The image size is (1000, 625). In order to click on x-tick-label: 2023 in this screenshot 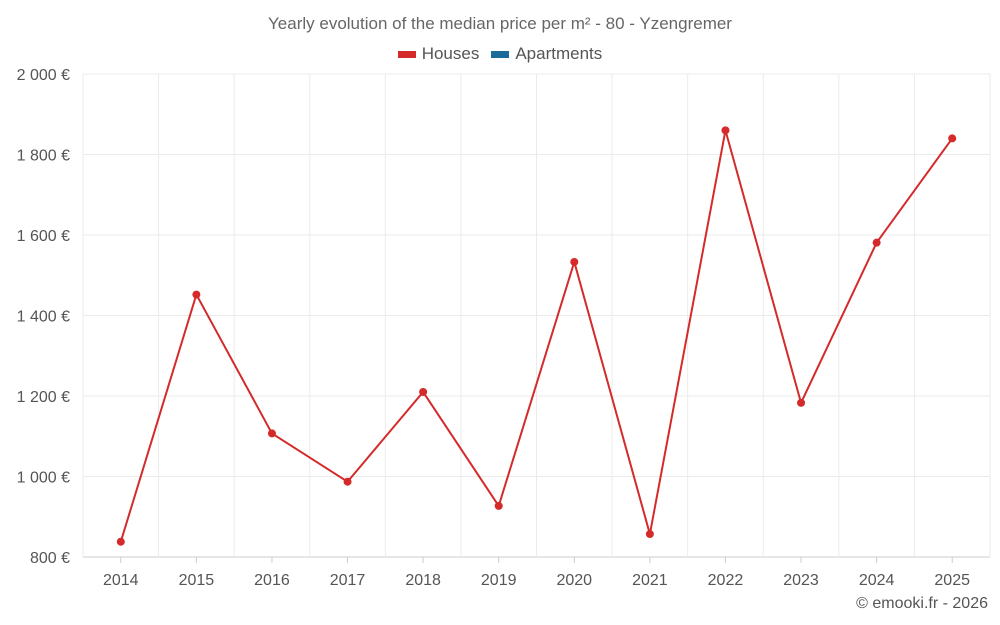, I will do `click(801, 580)`.